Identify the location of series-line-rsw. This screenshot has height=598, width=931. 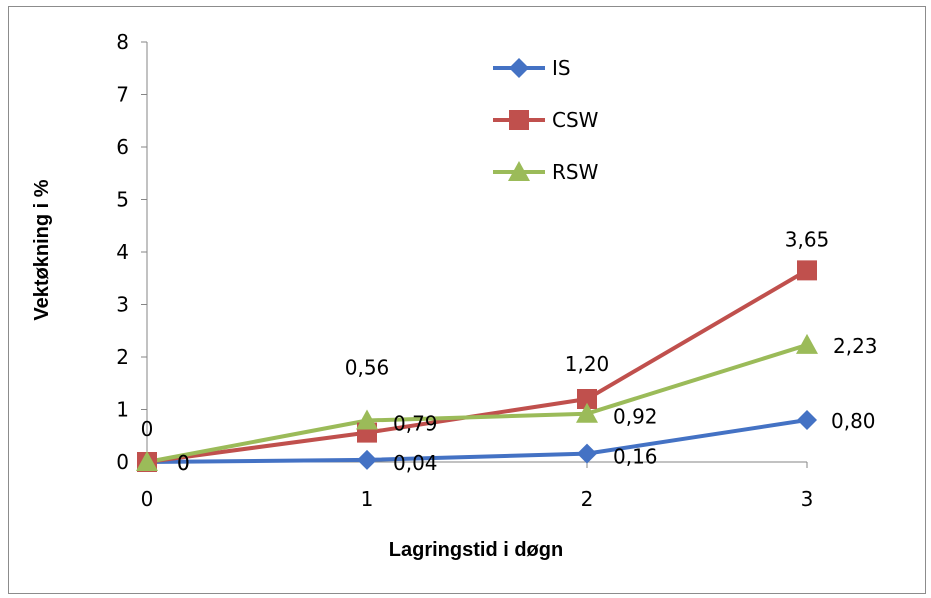
(477, 403).